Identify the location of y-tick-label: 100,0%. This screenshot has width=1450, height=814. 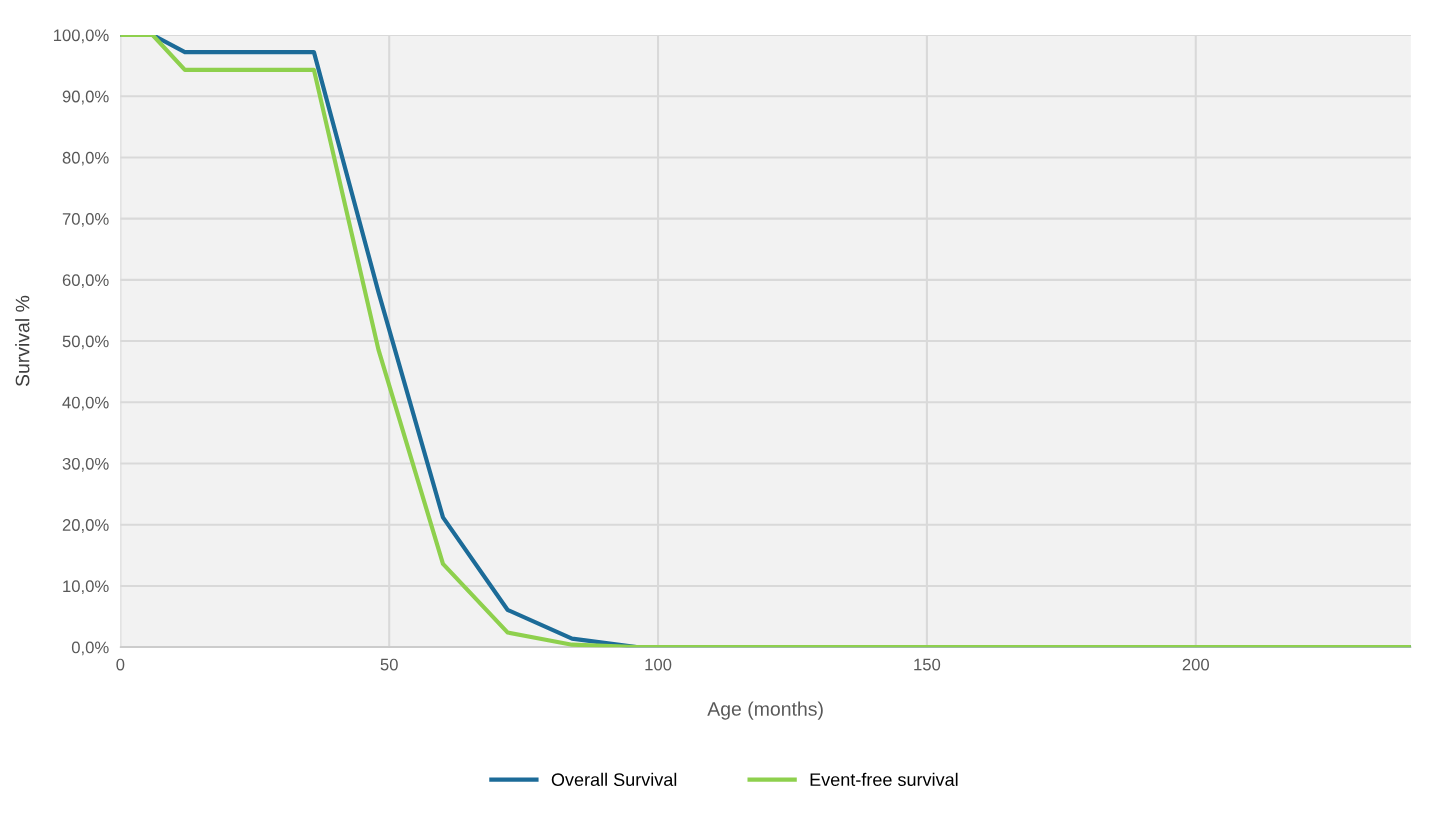
(81, 36).